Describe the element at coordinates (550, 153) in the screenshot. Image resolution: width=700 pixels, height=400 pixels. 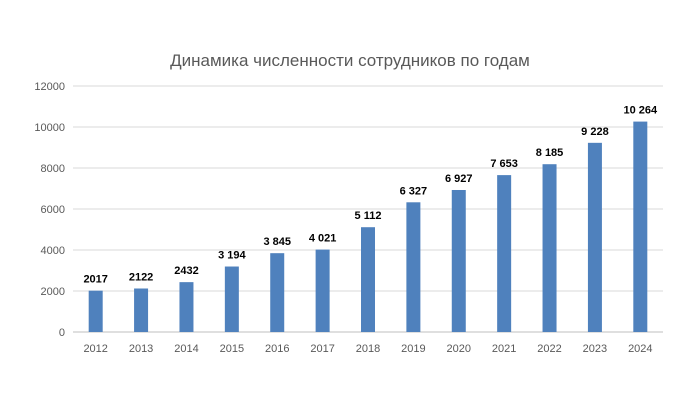
I see `data-label: 8 185` at that location.